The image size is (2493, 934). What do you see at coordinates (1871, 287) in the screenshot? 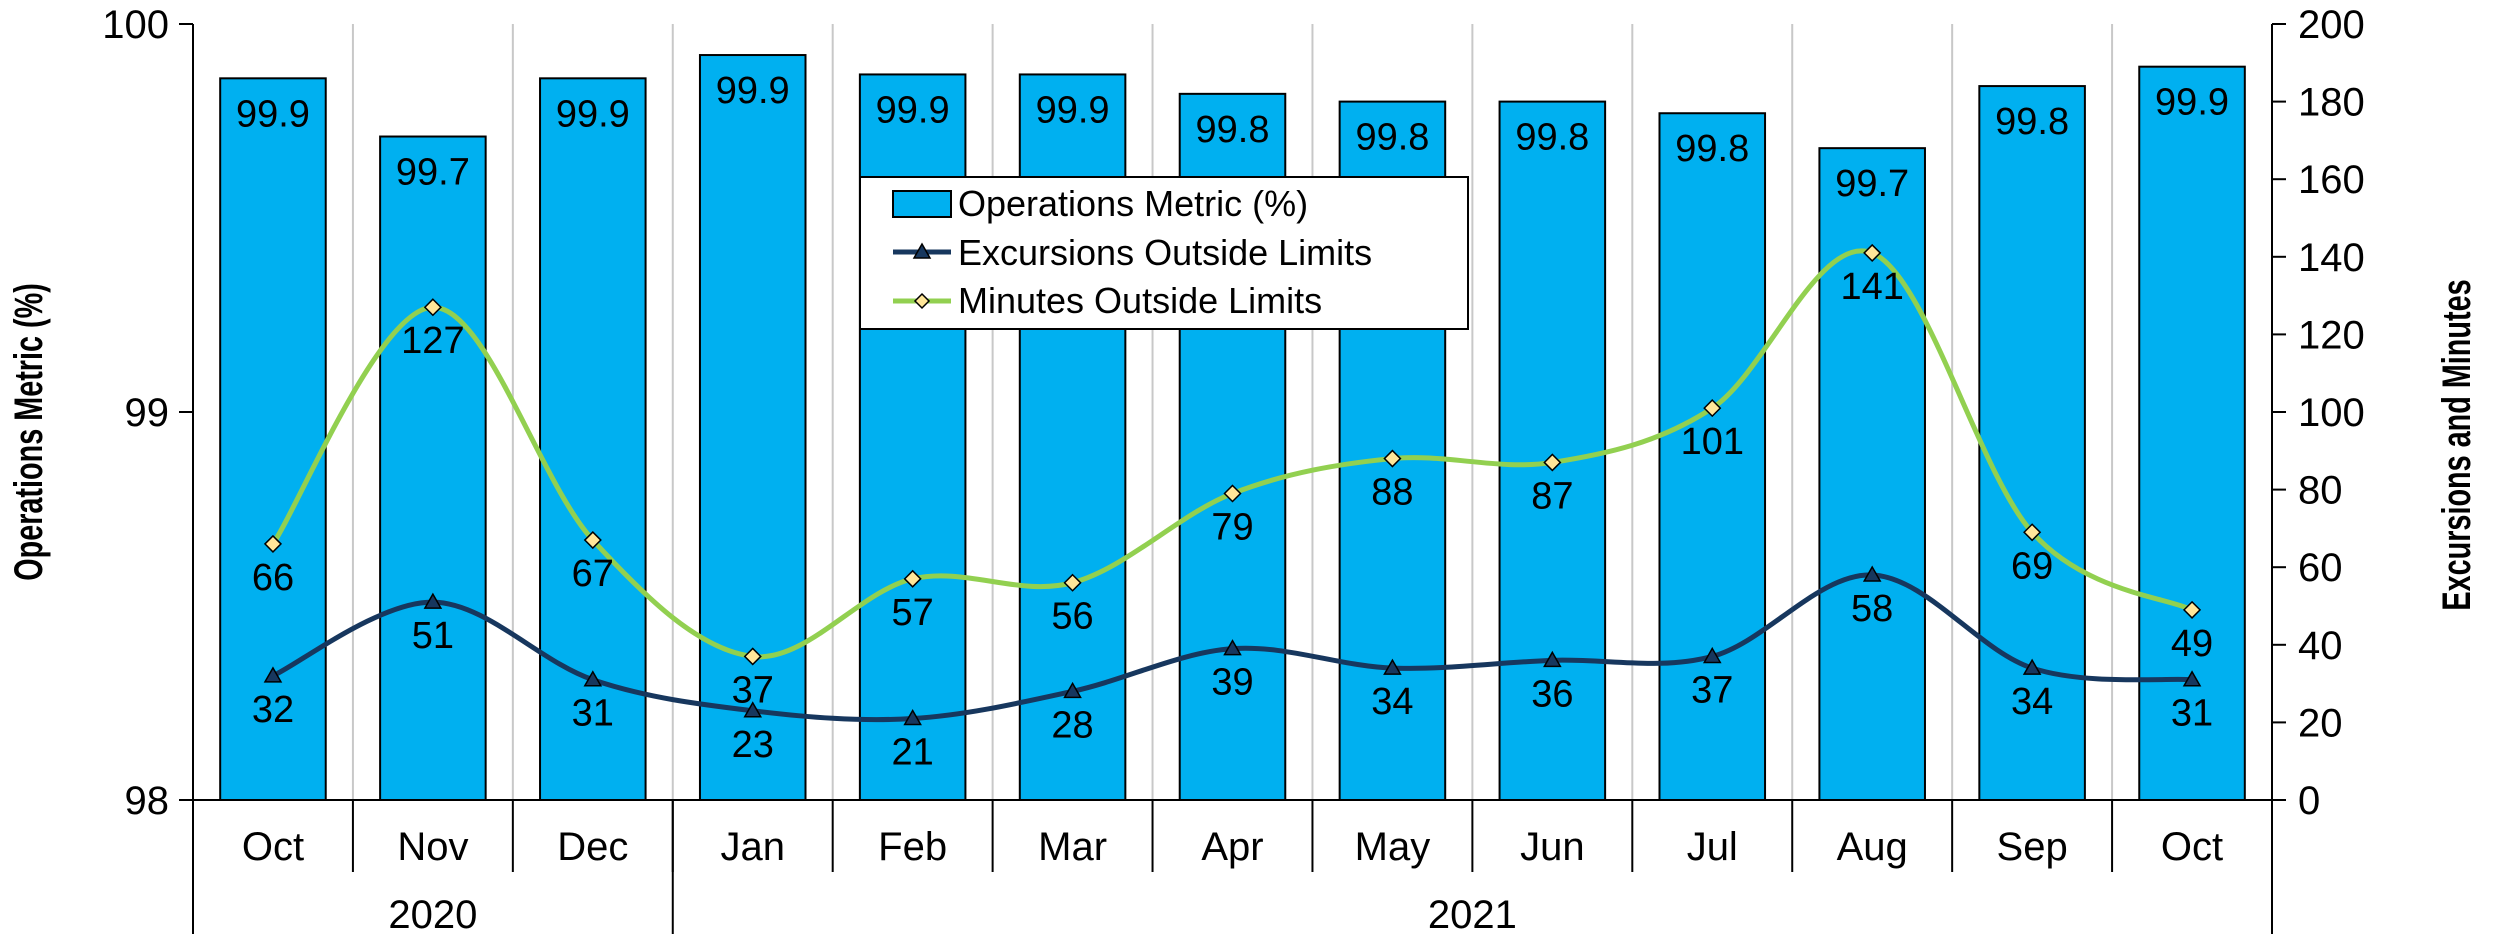
I see `minutes-label: 141` at bounding box center [1871, 287].